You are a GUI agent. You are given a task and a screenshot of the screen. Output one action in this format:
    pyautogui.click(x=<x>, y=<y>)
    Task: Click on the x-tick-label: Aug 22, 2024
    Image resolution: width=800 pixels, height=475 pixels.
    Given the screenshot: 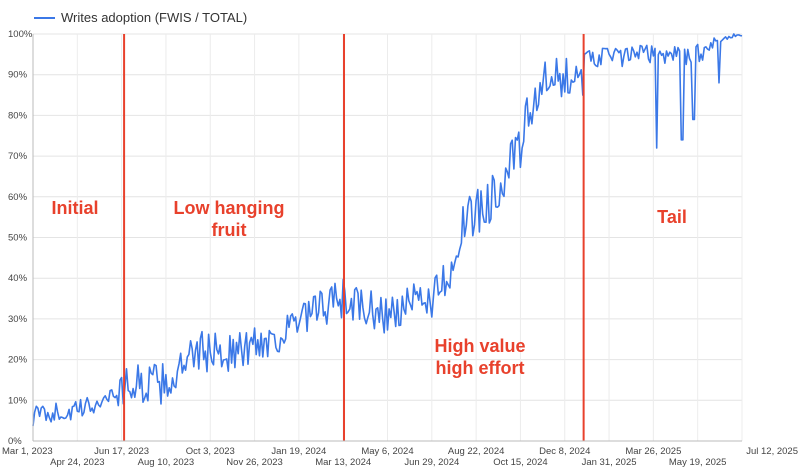 What is the action you would take?
    pyautogui.click(x=476, y=451)
    